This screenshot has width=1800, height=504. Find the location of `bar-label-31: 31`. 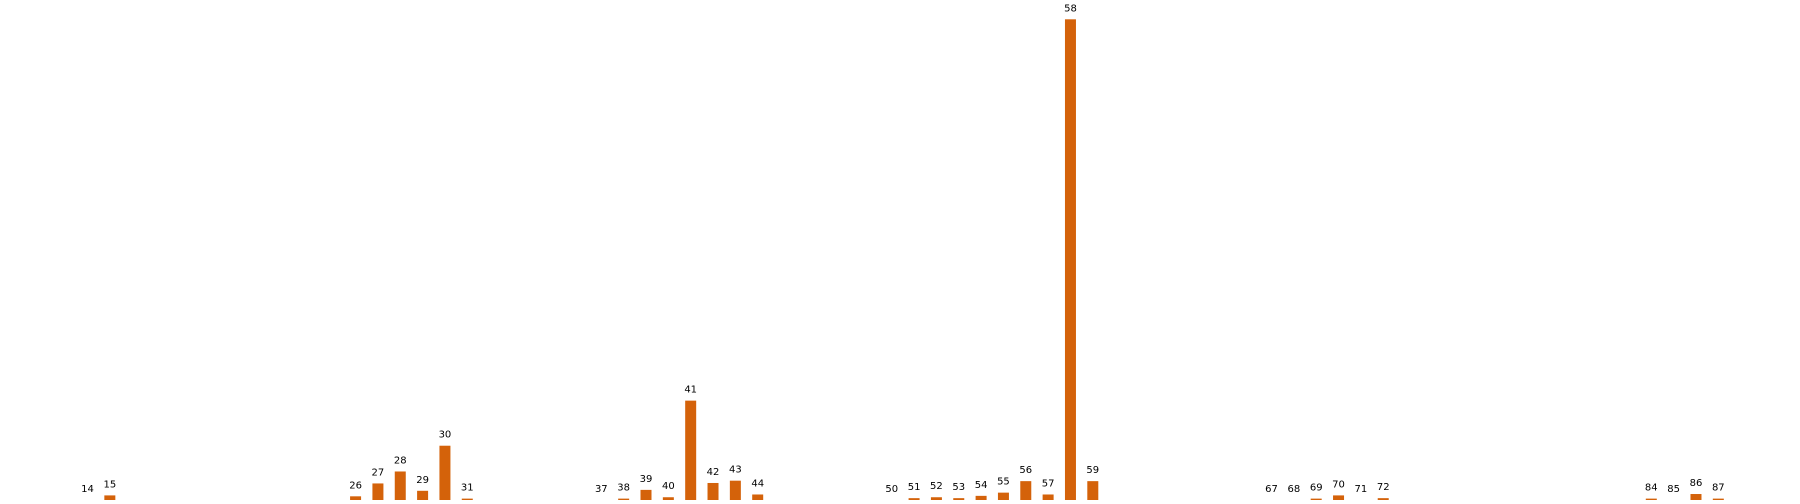

bar-label-31: 31 is located at coordinates (467, 488).